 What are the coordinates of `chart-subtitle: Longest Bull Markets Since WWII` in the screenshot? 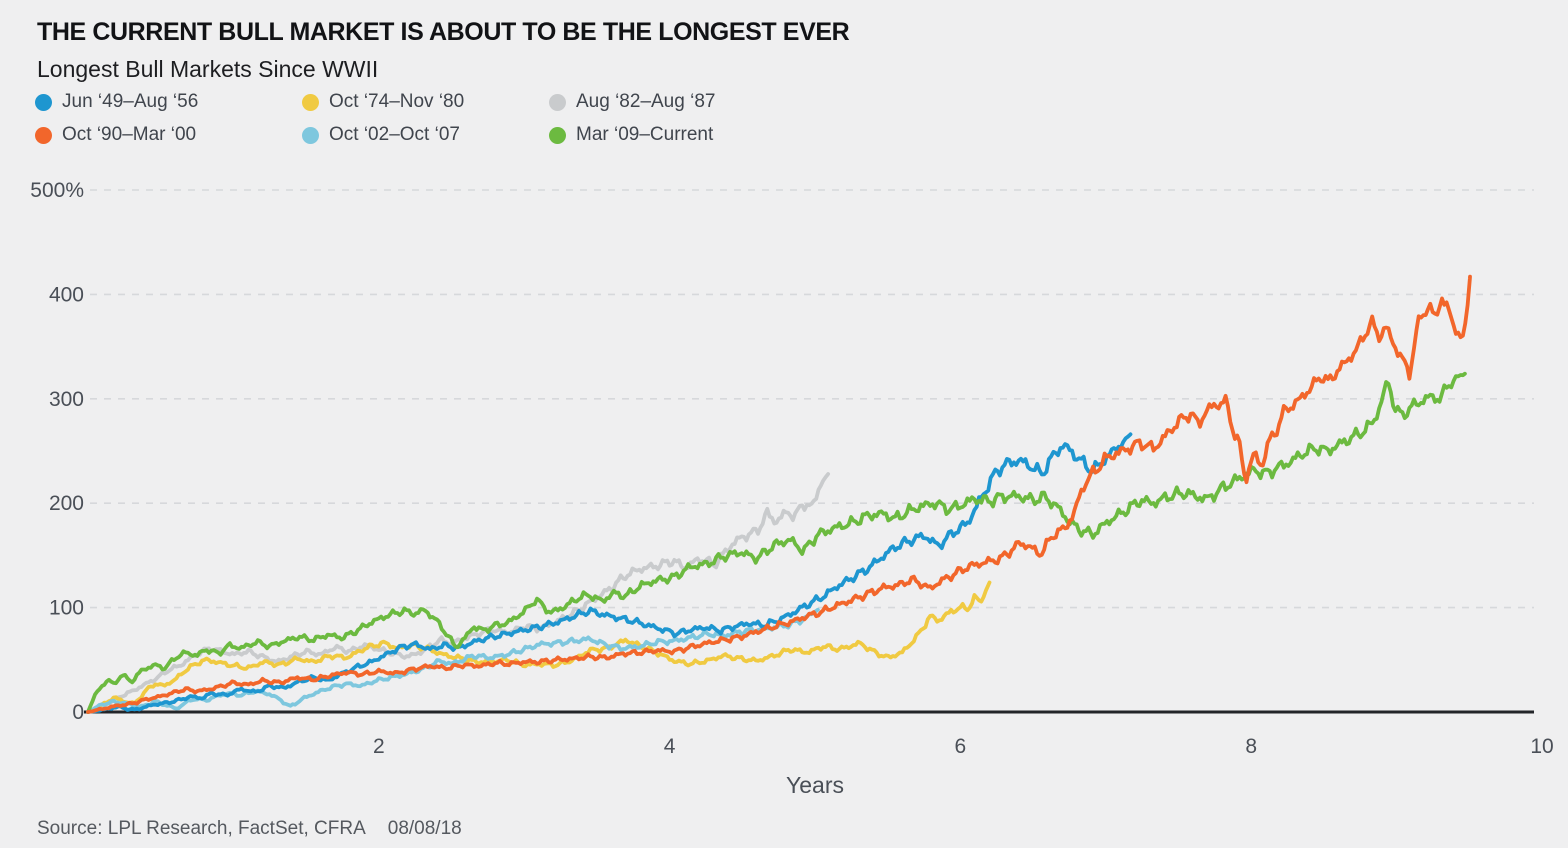 It's located at (208, 69).